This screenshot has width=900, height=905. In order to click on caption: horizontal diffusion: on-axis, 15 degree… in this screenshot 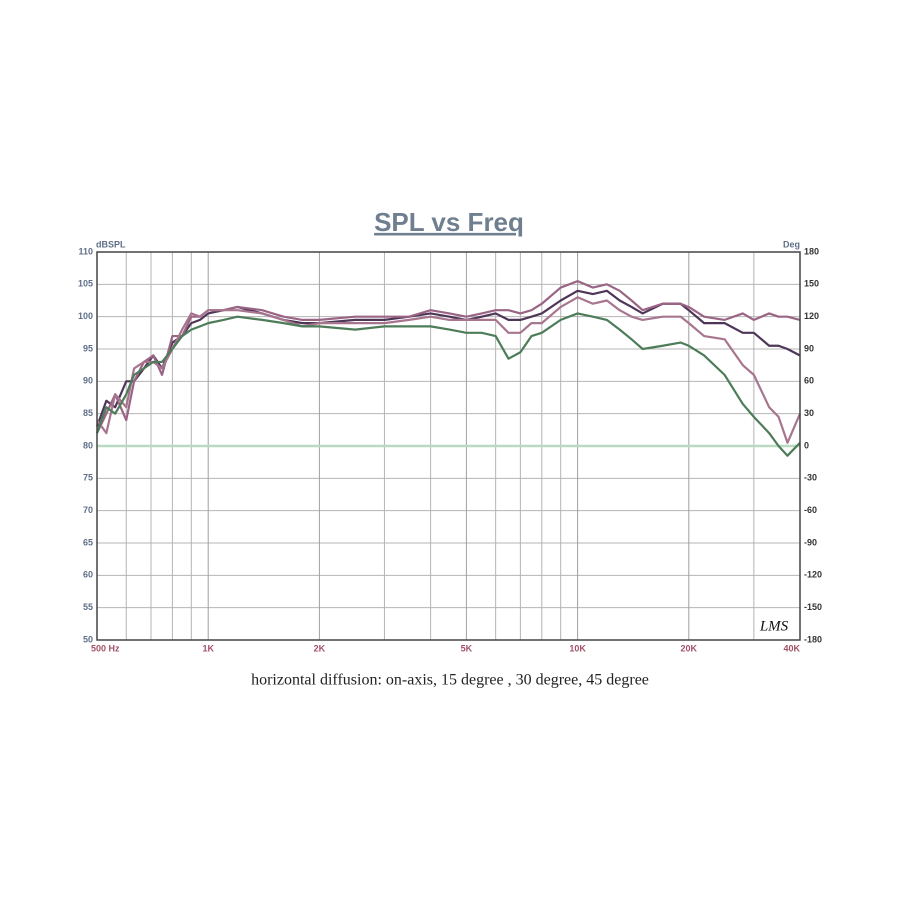, I will do `click(450, 680)`.